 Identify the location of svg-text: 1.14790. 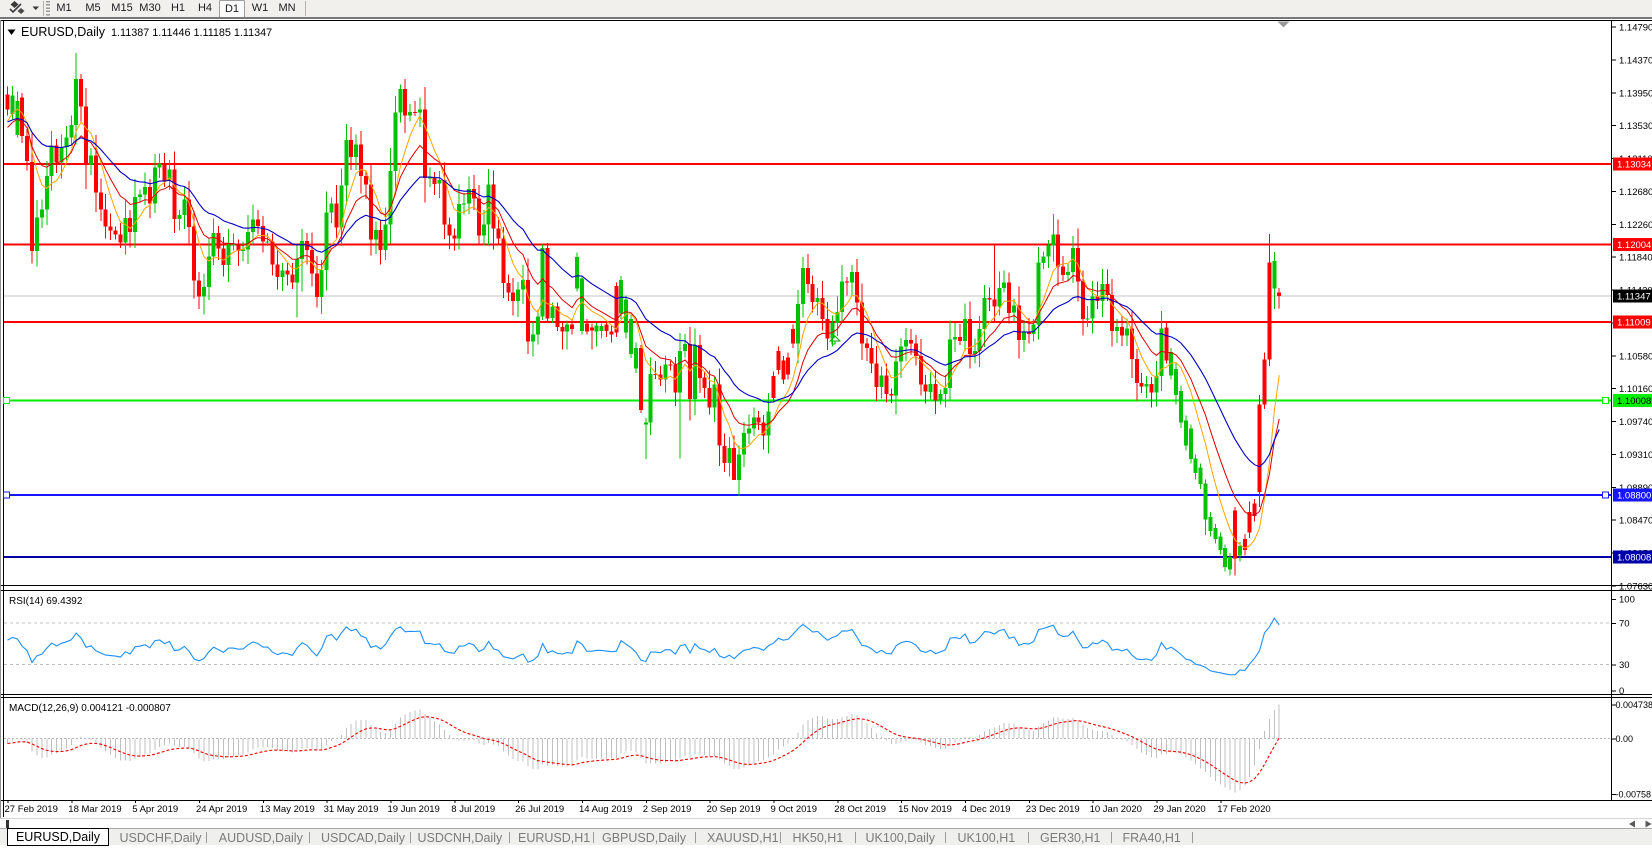
(1635, 28).